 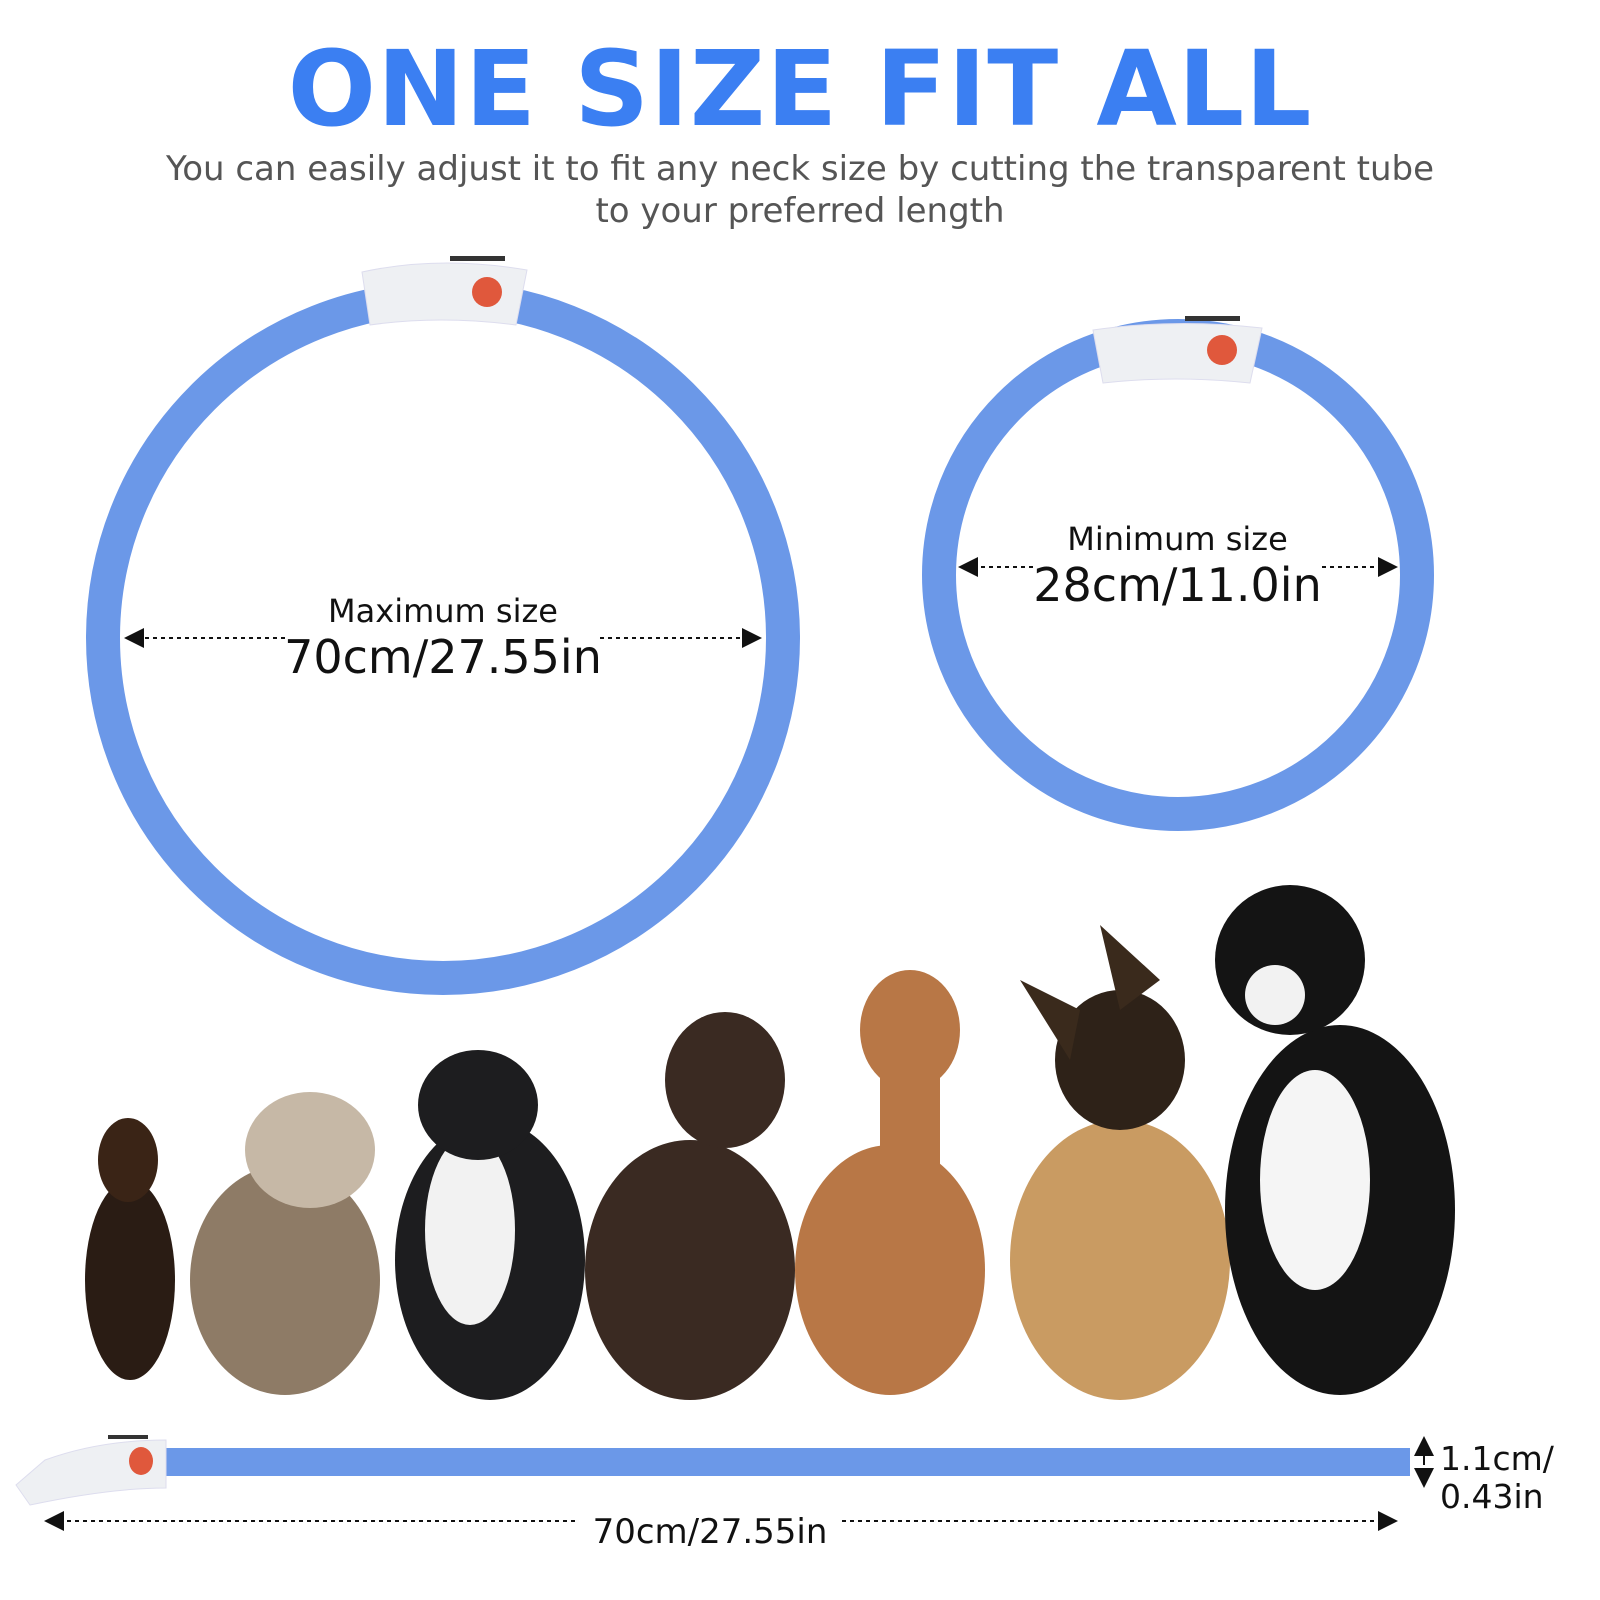 I want to click on subtitle-line: to your preferred length, so click(x=800, y=211).